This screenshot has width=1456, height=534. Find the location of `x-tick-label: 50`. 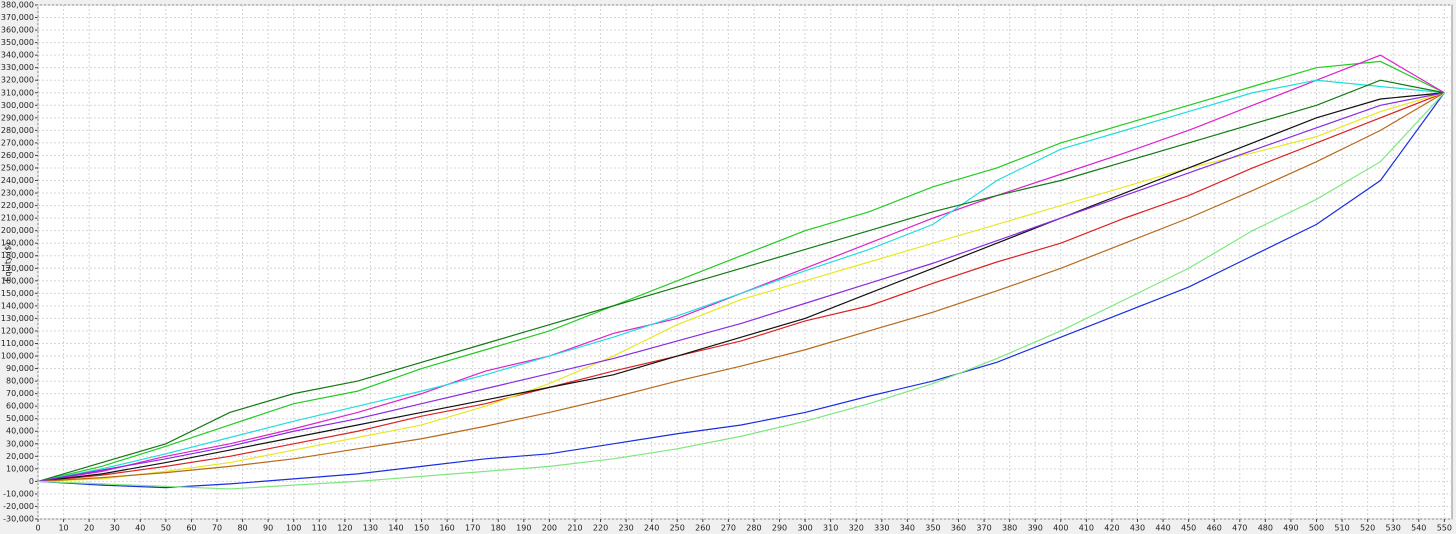

x-tick-label: 50 is located at coordinates (166, 528).